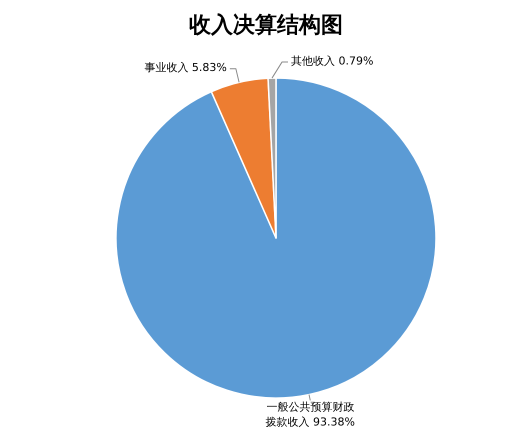 The image size is (532, 438). I want to click on slice-label: 事业收入 5.83%, so click(185, 67).